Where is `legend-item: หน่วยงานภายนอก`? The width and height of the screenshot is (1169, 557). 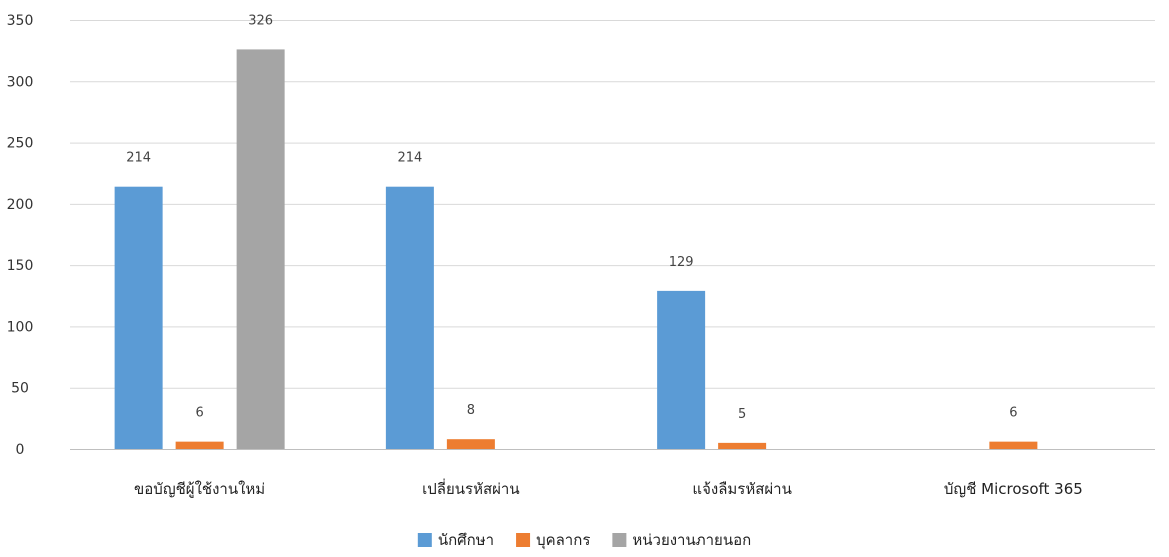 legend-item: หน่วยงานภายนอก is located at coordinates (681, 540).